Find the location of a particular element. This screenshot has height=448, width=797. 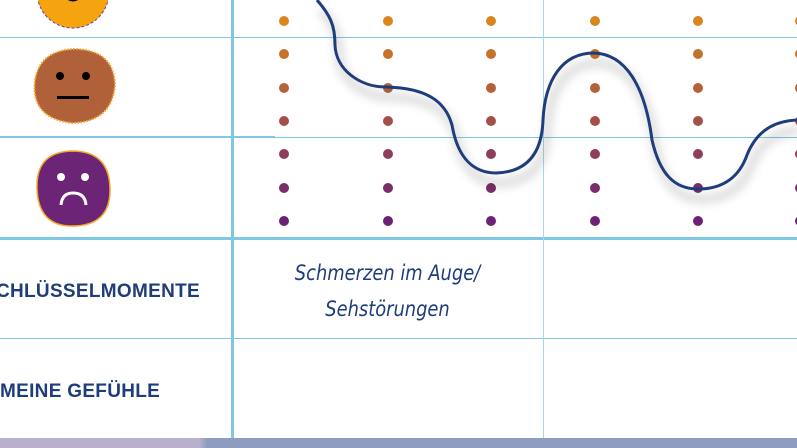

key-moment-note: Schmerzen im Auge/ Sehstörungen is located at coordinates (387, 291).